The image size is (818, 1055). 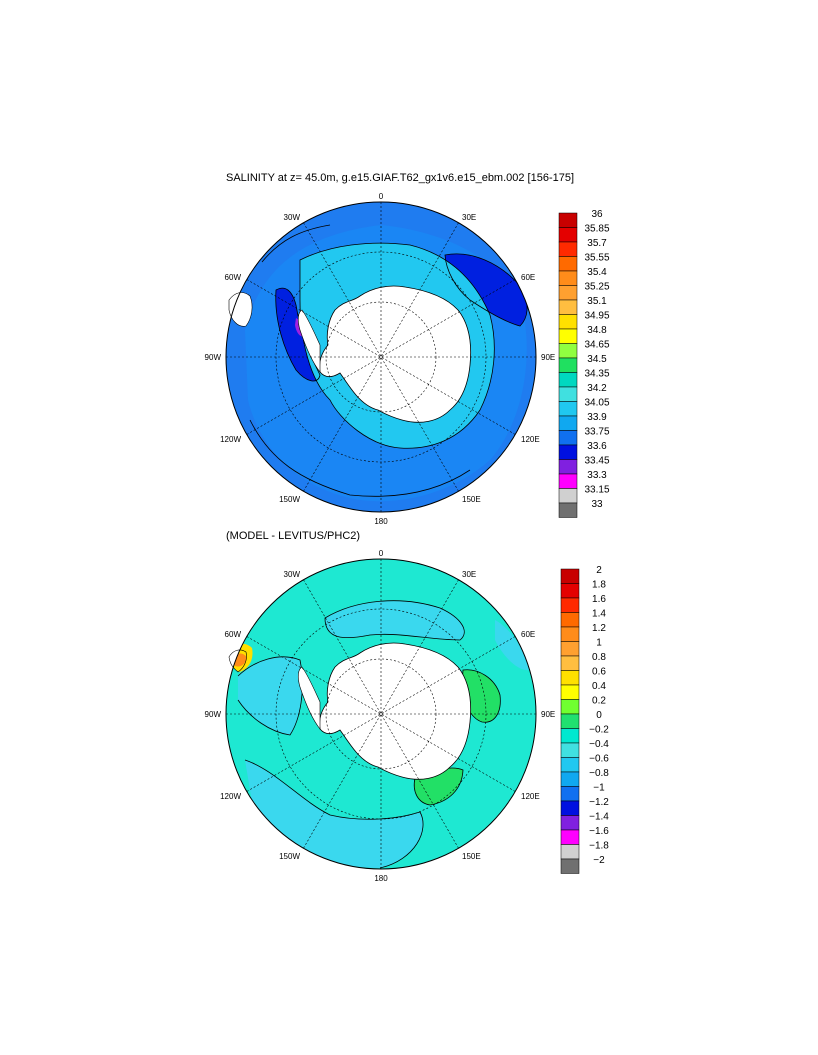 I want to click on anomaly-colorbar-label-3: 1.4, so click(x=599, y=614).